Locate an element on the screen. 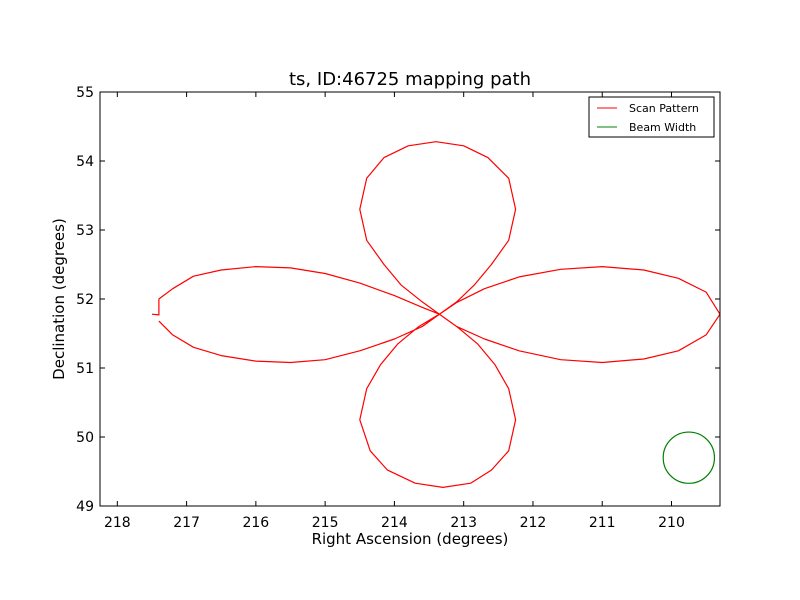  x-tick-label: 210 is located at coordinates (671, 523).